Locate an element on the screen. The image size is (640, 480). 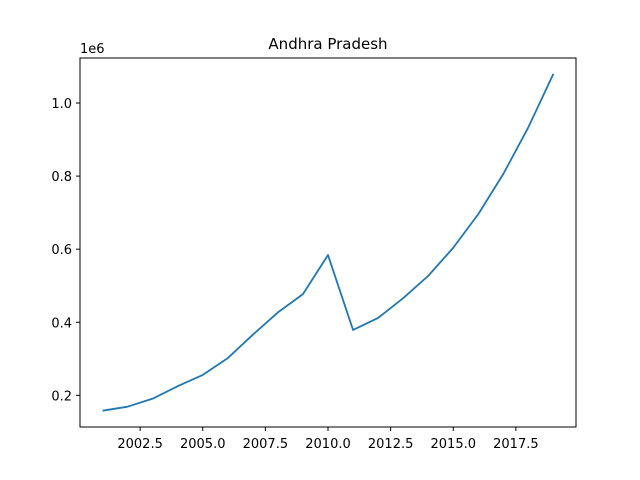
y-tick-label: 0.6 is located at coordinates (61, 250).